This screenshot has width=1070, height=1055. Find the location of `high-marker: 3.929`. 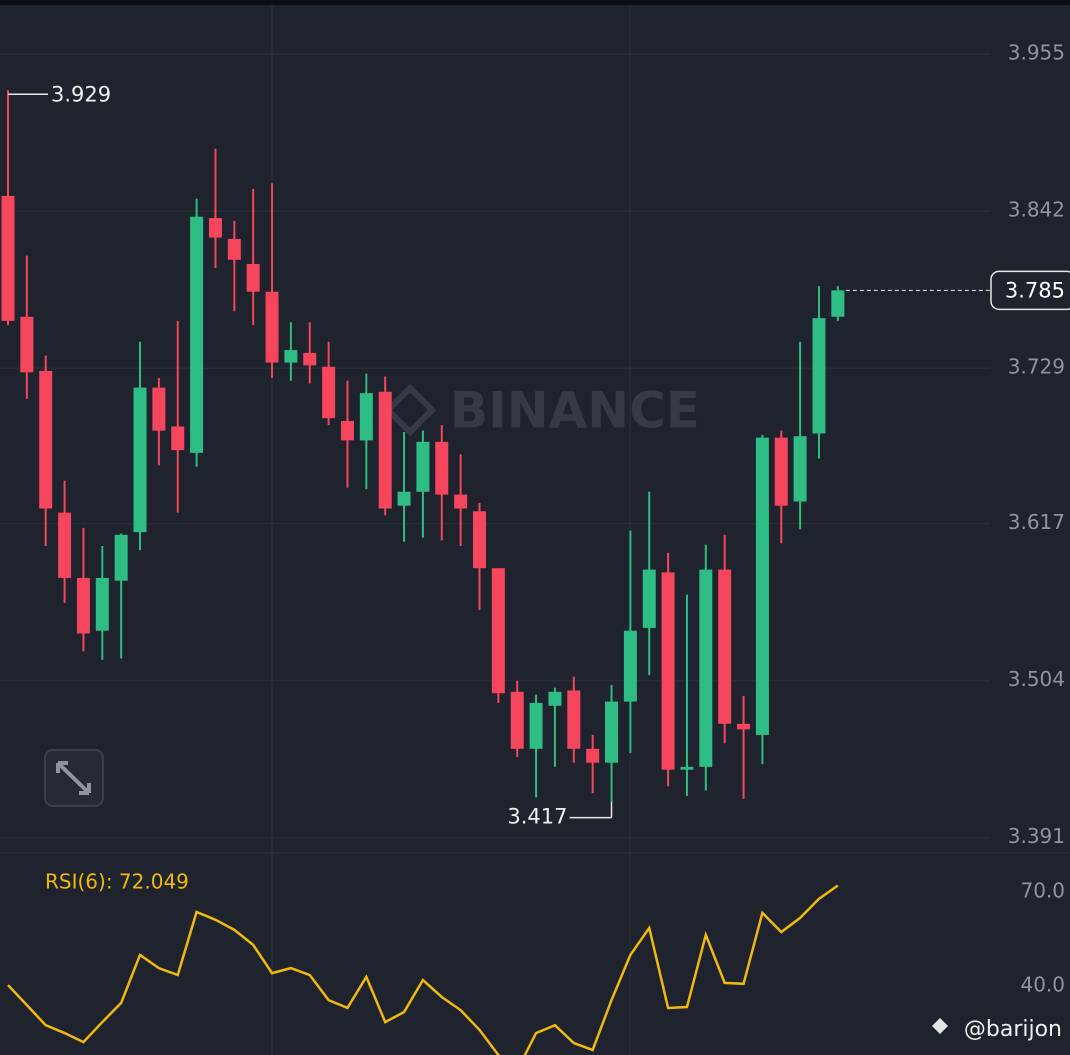

high-marker: 3.929 is located at coordinates (81, 94).